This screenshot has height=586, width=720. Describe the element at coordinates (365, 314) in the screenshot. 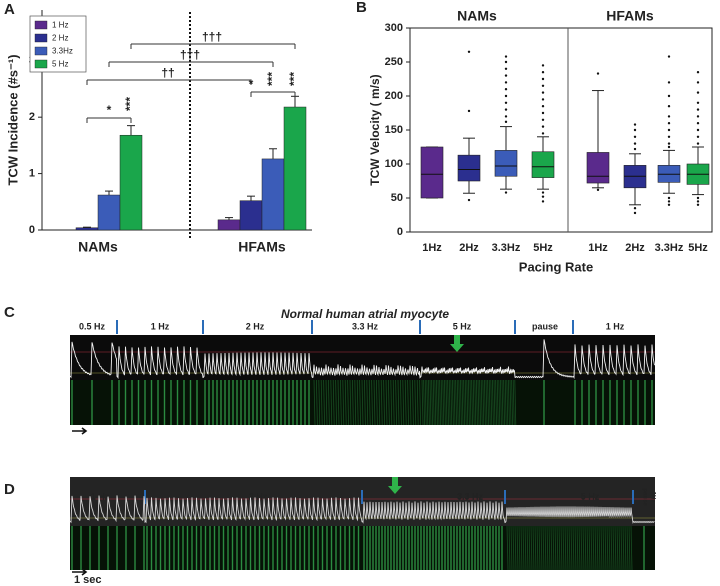

I see `recording-title: Normal human atrial myocyte` at that location.